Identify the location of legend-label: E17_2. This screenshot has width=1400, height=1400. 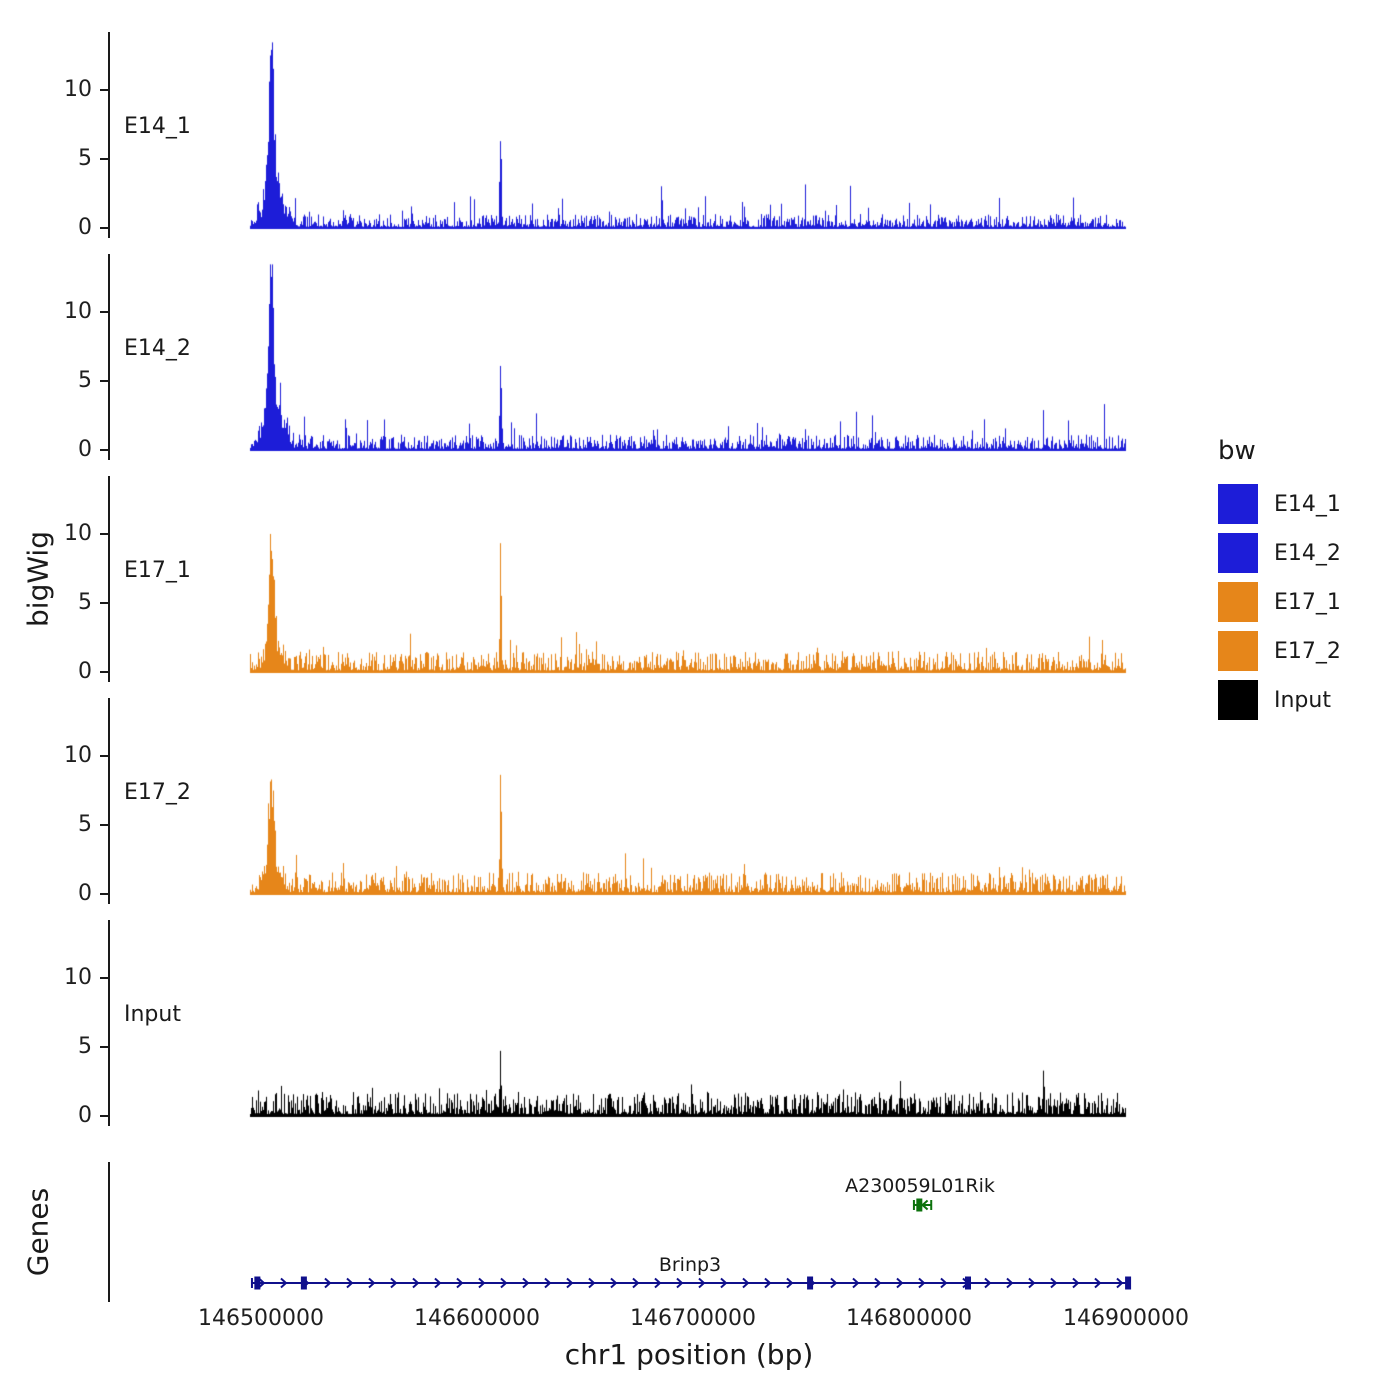
(1307, 651).